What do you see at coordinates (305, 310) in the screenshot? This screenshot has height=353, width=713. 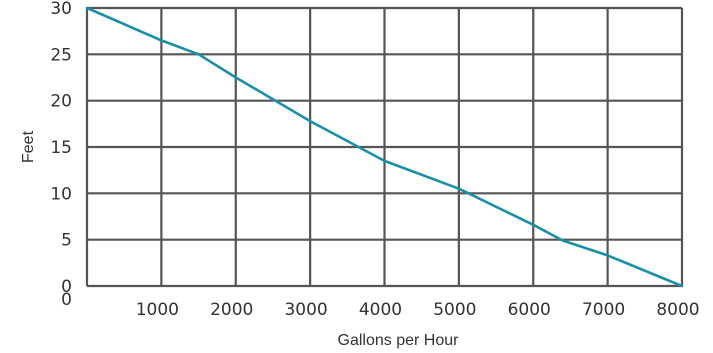 I see `x-tick-label: 3000` at bounding box center [305, 310].